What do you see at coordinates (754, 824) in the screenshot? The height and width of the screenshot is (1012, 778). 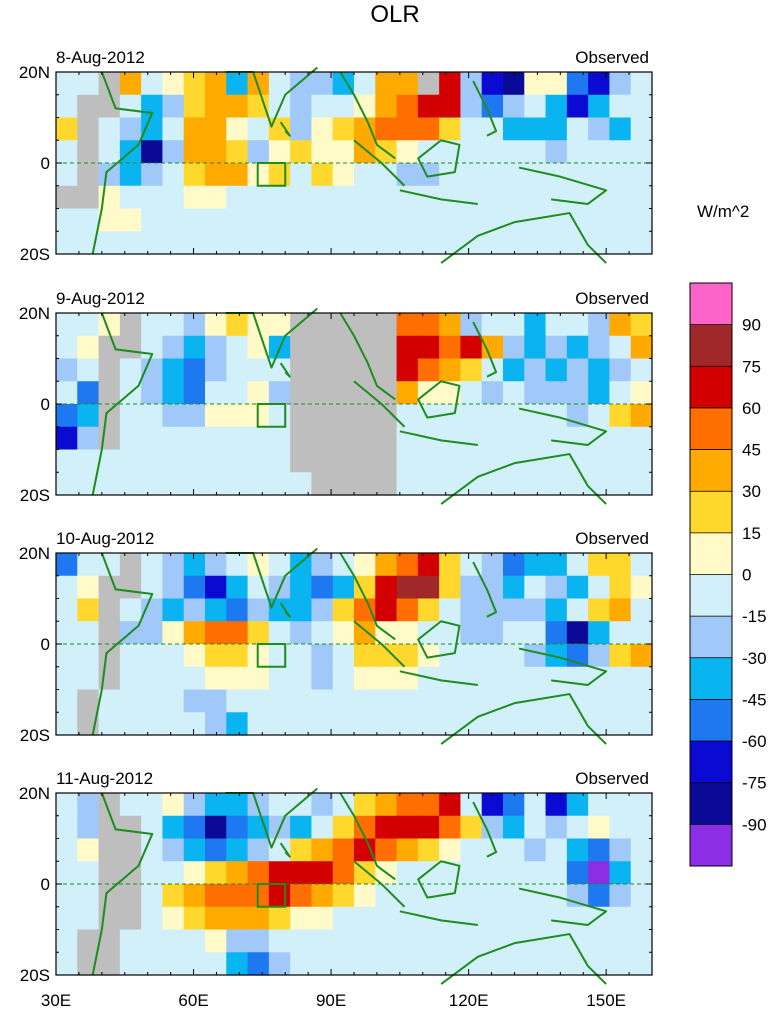 I see `colorbar-tick-label: -90` at bounding box center [754, 824].